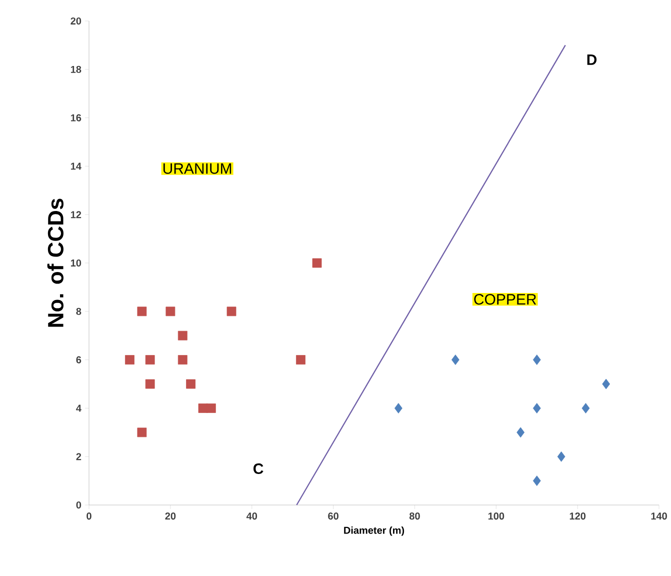  I want to click on annotation: URANIUM, so click(197, 168).